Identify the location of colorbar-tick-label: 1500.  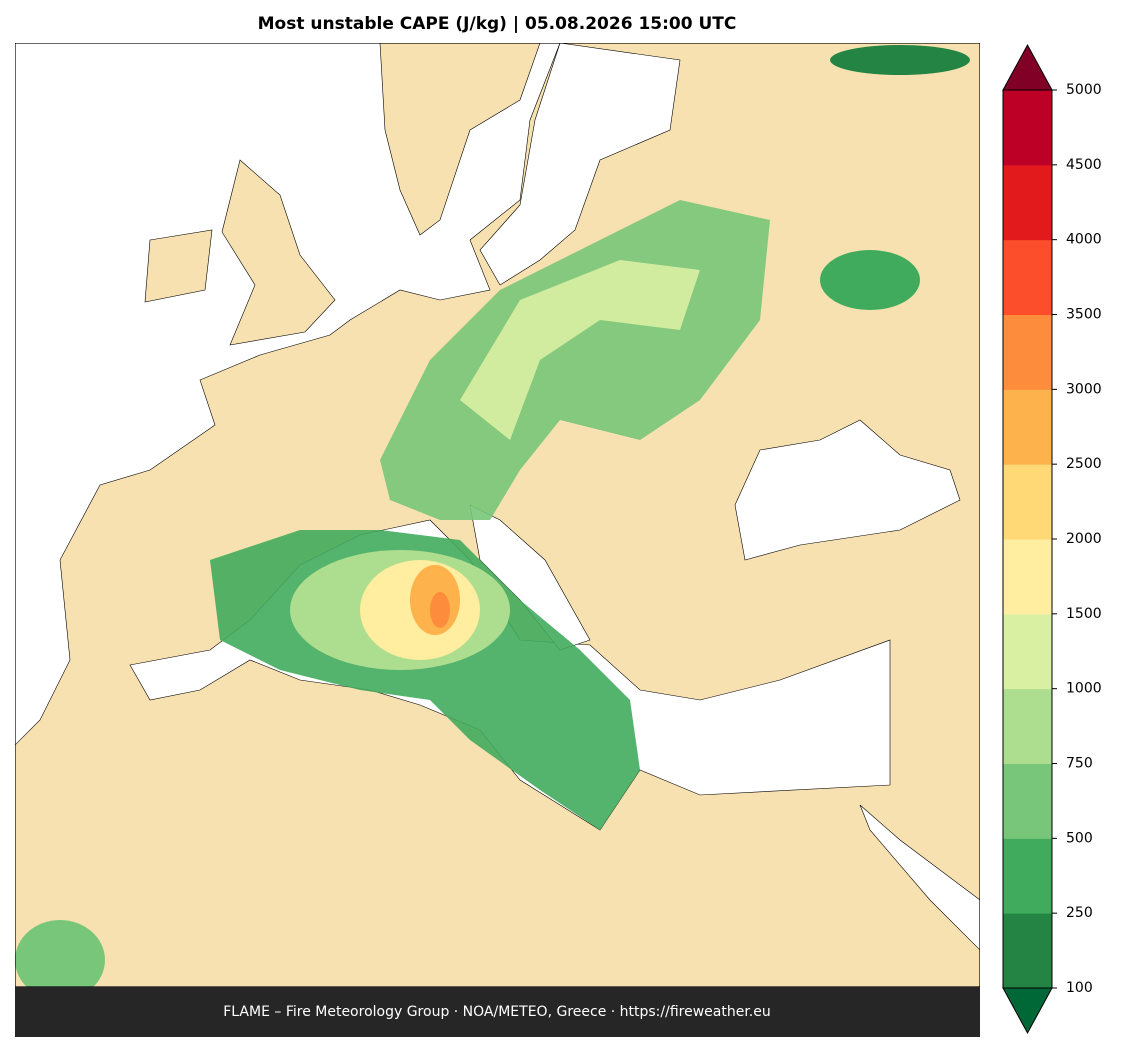
(1084, 614).